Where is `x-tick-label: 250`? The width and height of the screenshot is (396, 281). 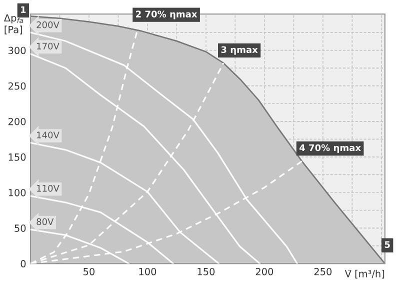
x-tick-label: 250 is located at coordinates (323, 272).